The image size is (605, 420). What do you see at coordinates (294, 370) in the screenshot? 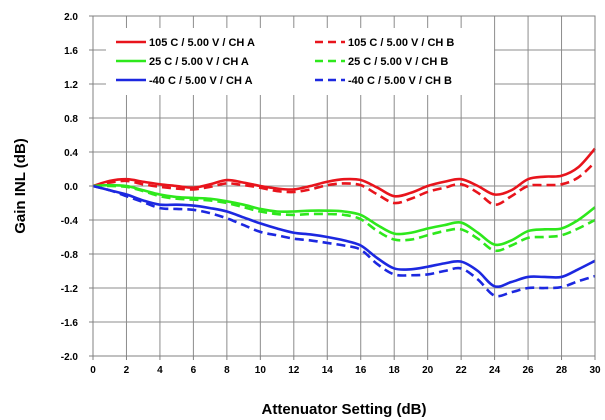
I see `x-tick-label: 12` at bounding box center [294, 370].